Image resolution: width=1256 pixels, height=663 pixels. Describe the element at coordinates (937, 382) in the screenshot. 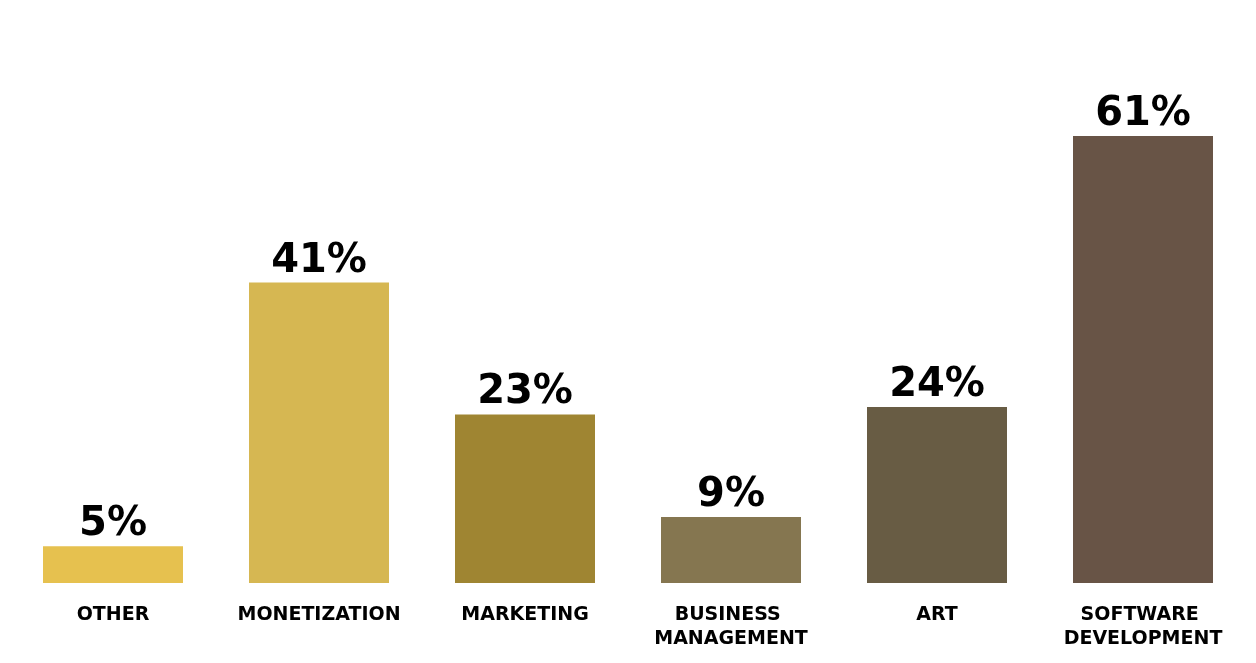

I see `data-label: 24%` at that location.